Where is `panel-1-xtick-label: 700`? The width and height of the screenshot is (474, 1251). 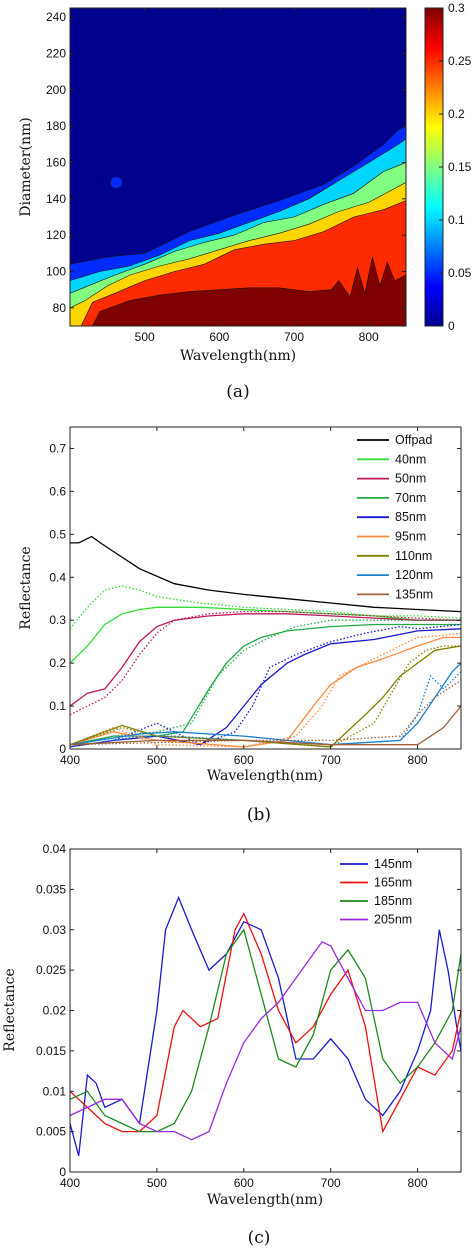 panel-1-xtick-label: 700 is located at coordinates (331, 760).